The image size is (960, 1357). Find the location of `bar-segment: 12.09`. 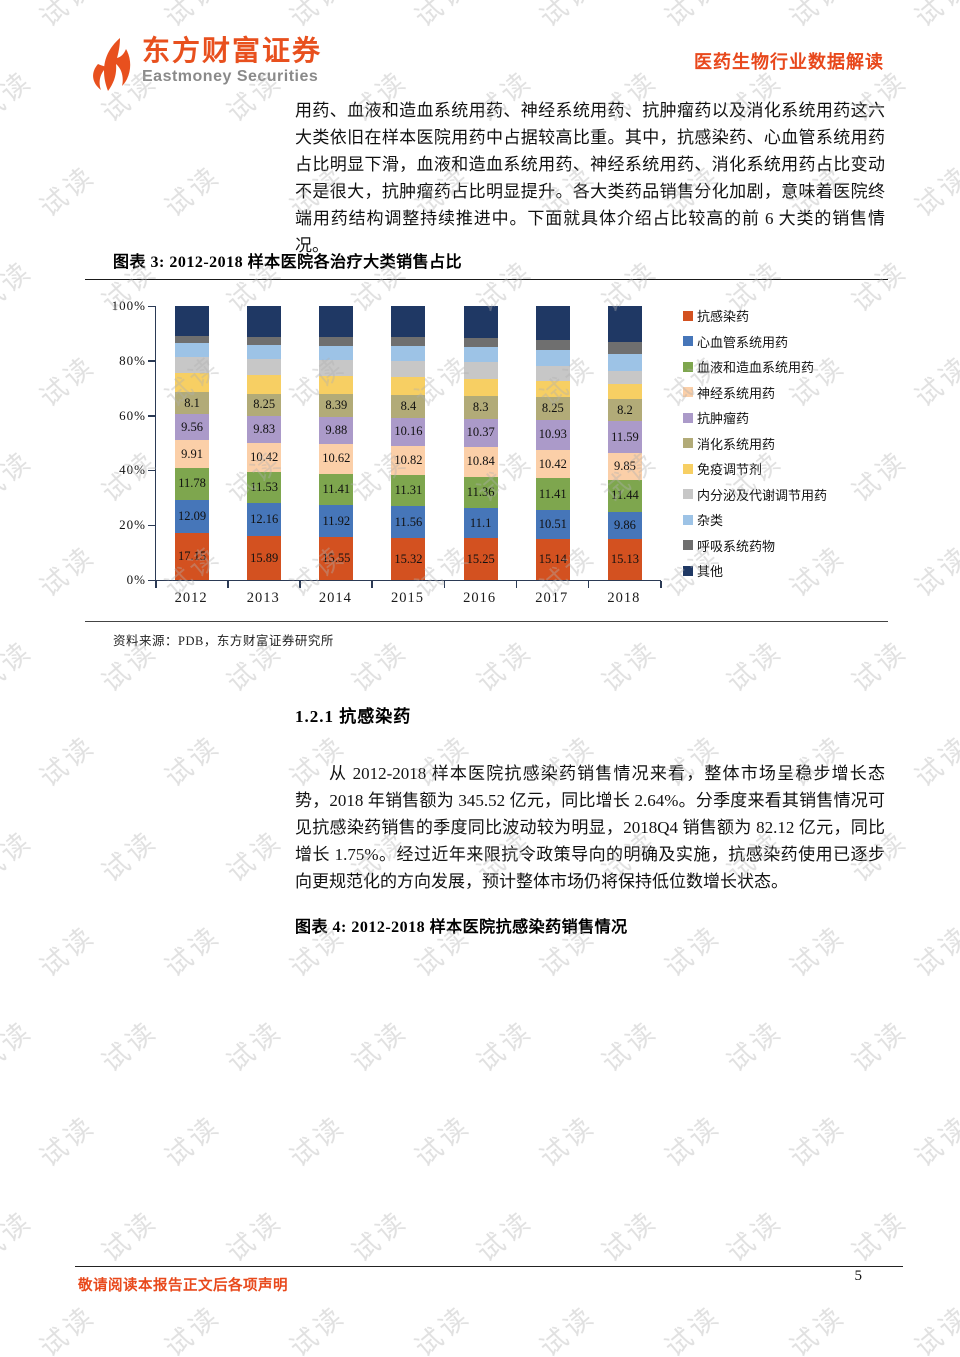

bar-segment: 12.09 is located at coordinates (192, 516).